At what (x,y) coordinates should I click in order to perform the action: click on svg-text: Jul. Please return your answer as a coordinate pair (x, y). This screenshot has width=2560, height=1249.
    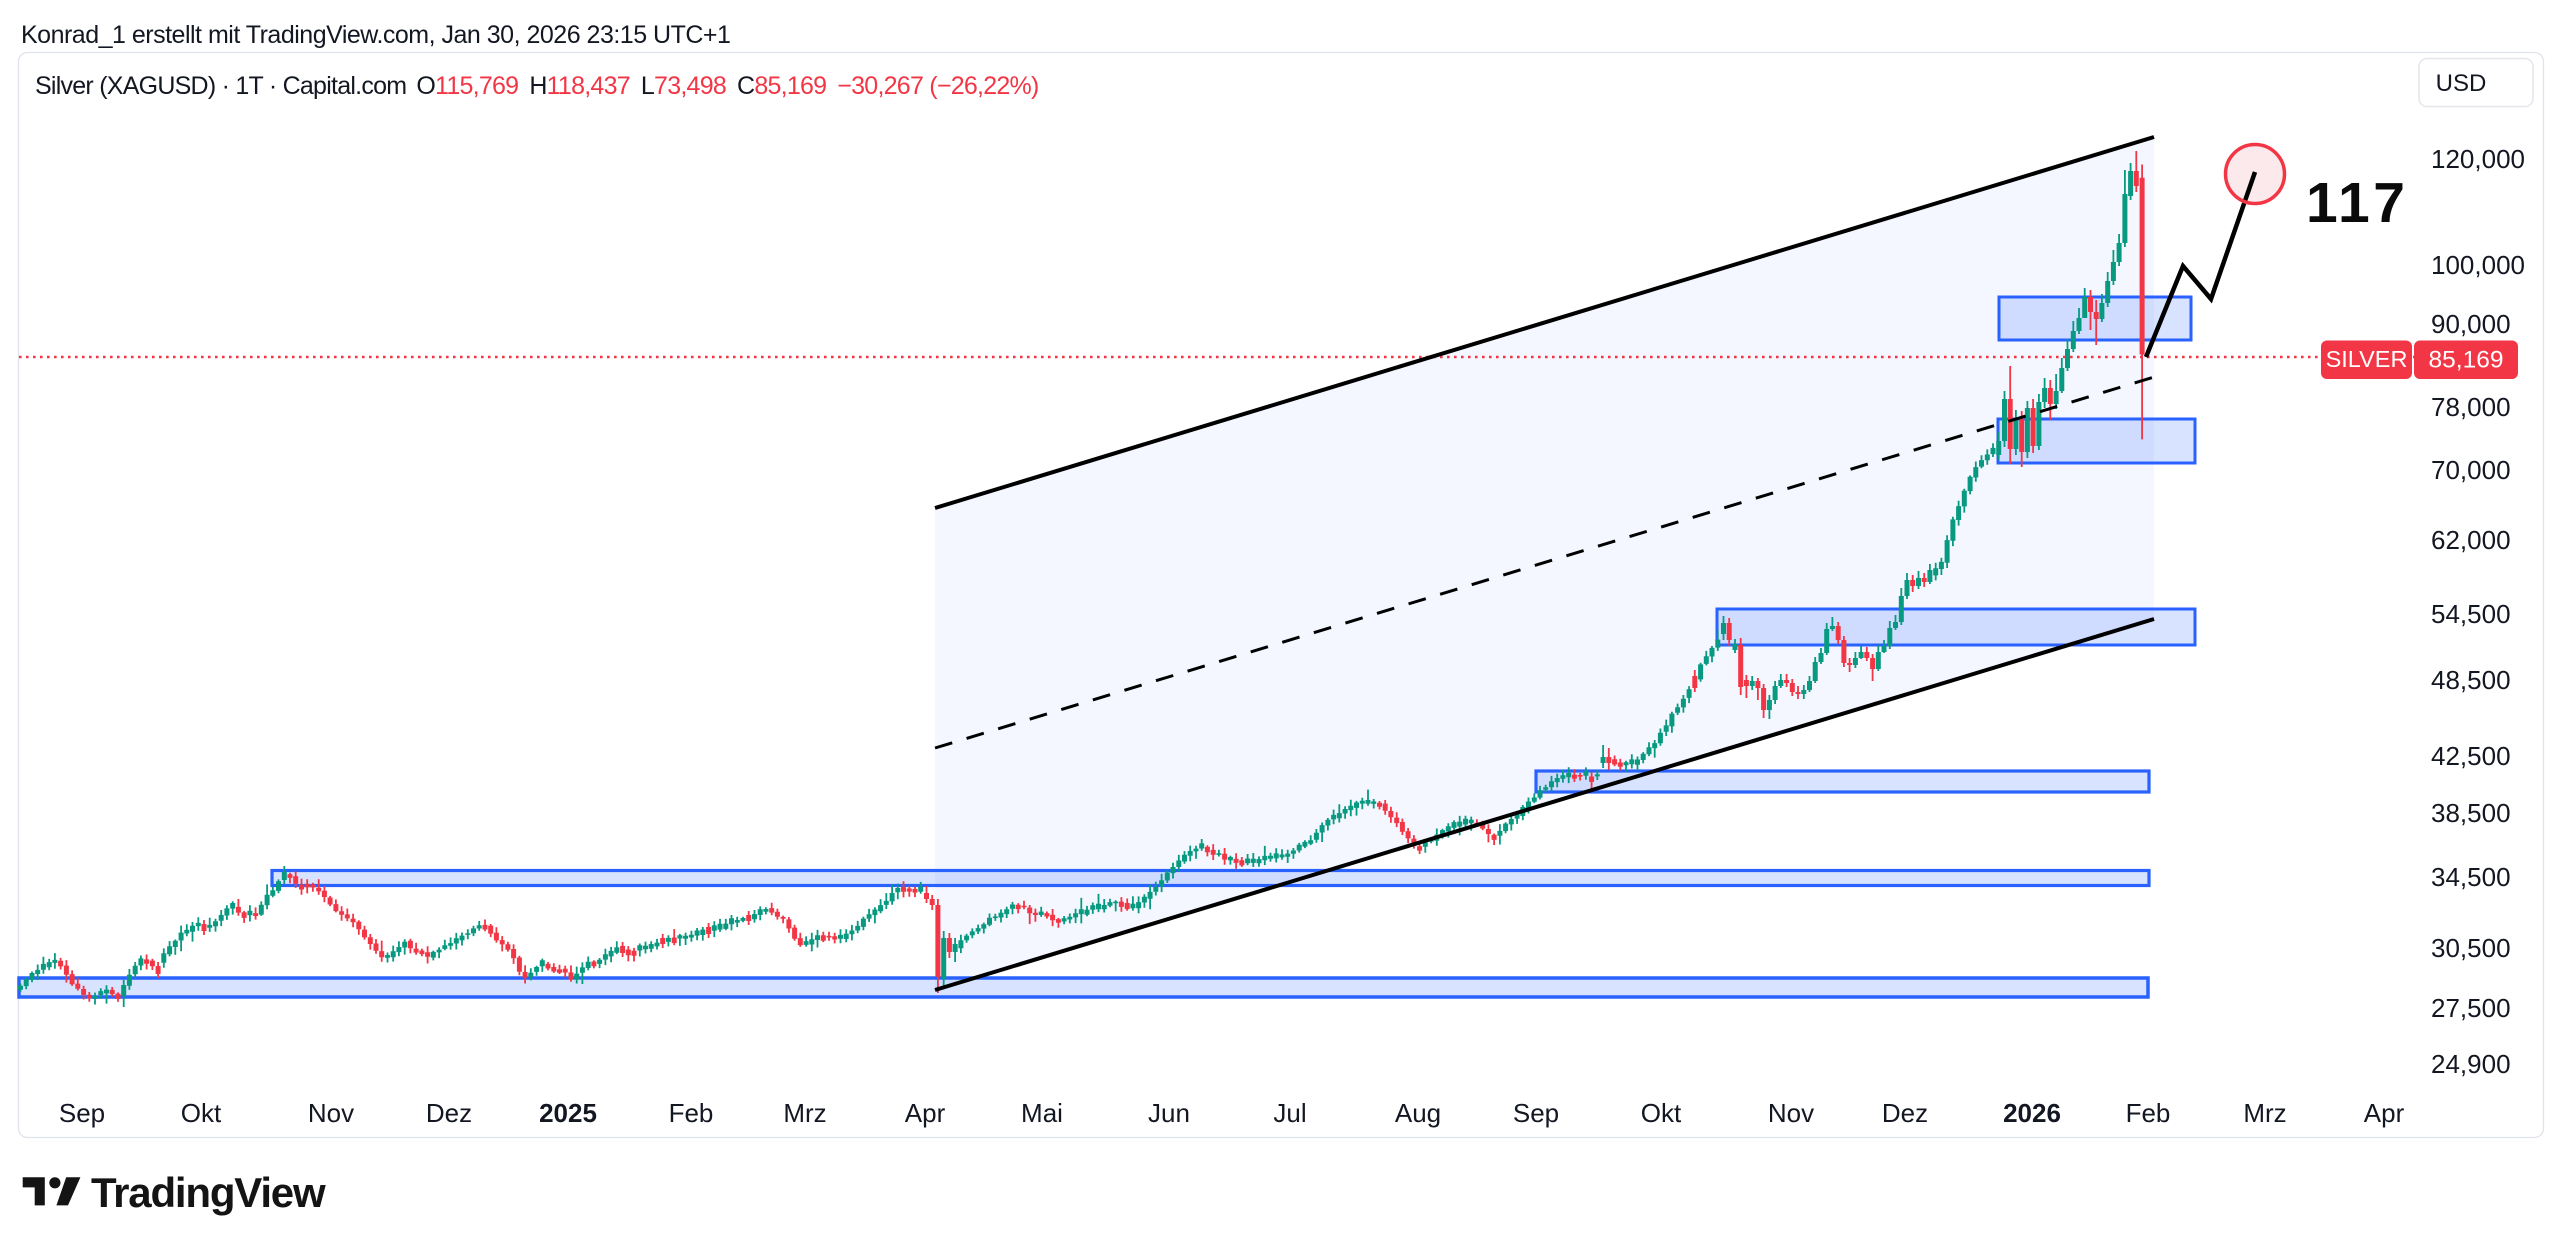
    Looking at the image, I should click on (1289, 1113).